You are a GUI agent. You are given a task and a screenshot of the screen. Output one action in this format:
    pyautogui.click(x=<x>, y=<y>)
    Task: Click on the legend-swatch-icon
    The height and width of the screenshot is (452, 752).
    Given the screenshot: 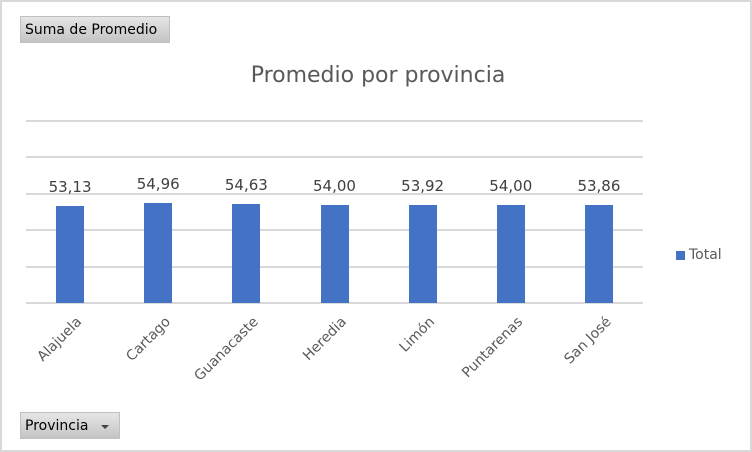 What is the action you would take?
    pyautogui.click(x=680, y=255)
    